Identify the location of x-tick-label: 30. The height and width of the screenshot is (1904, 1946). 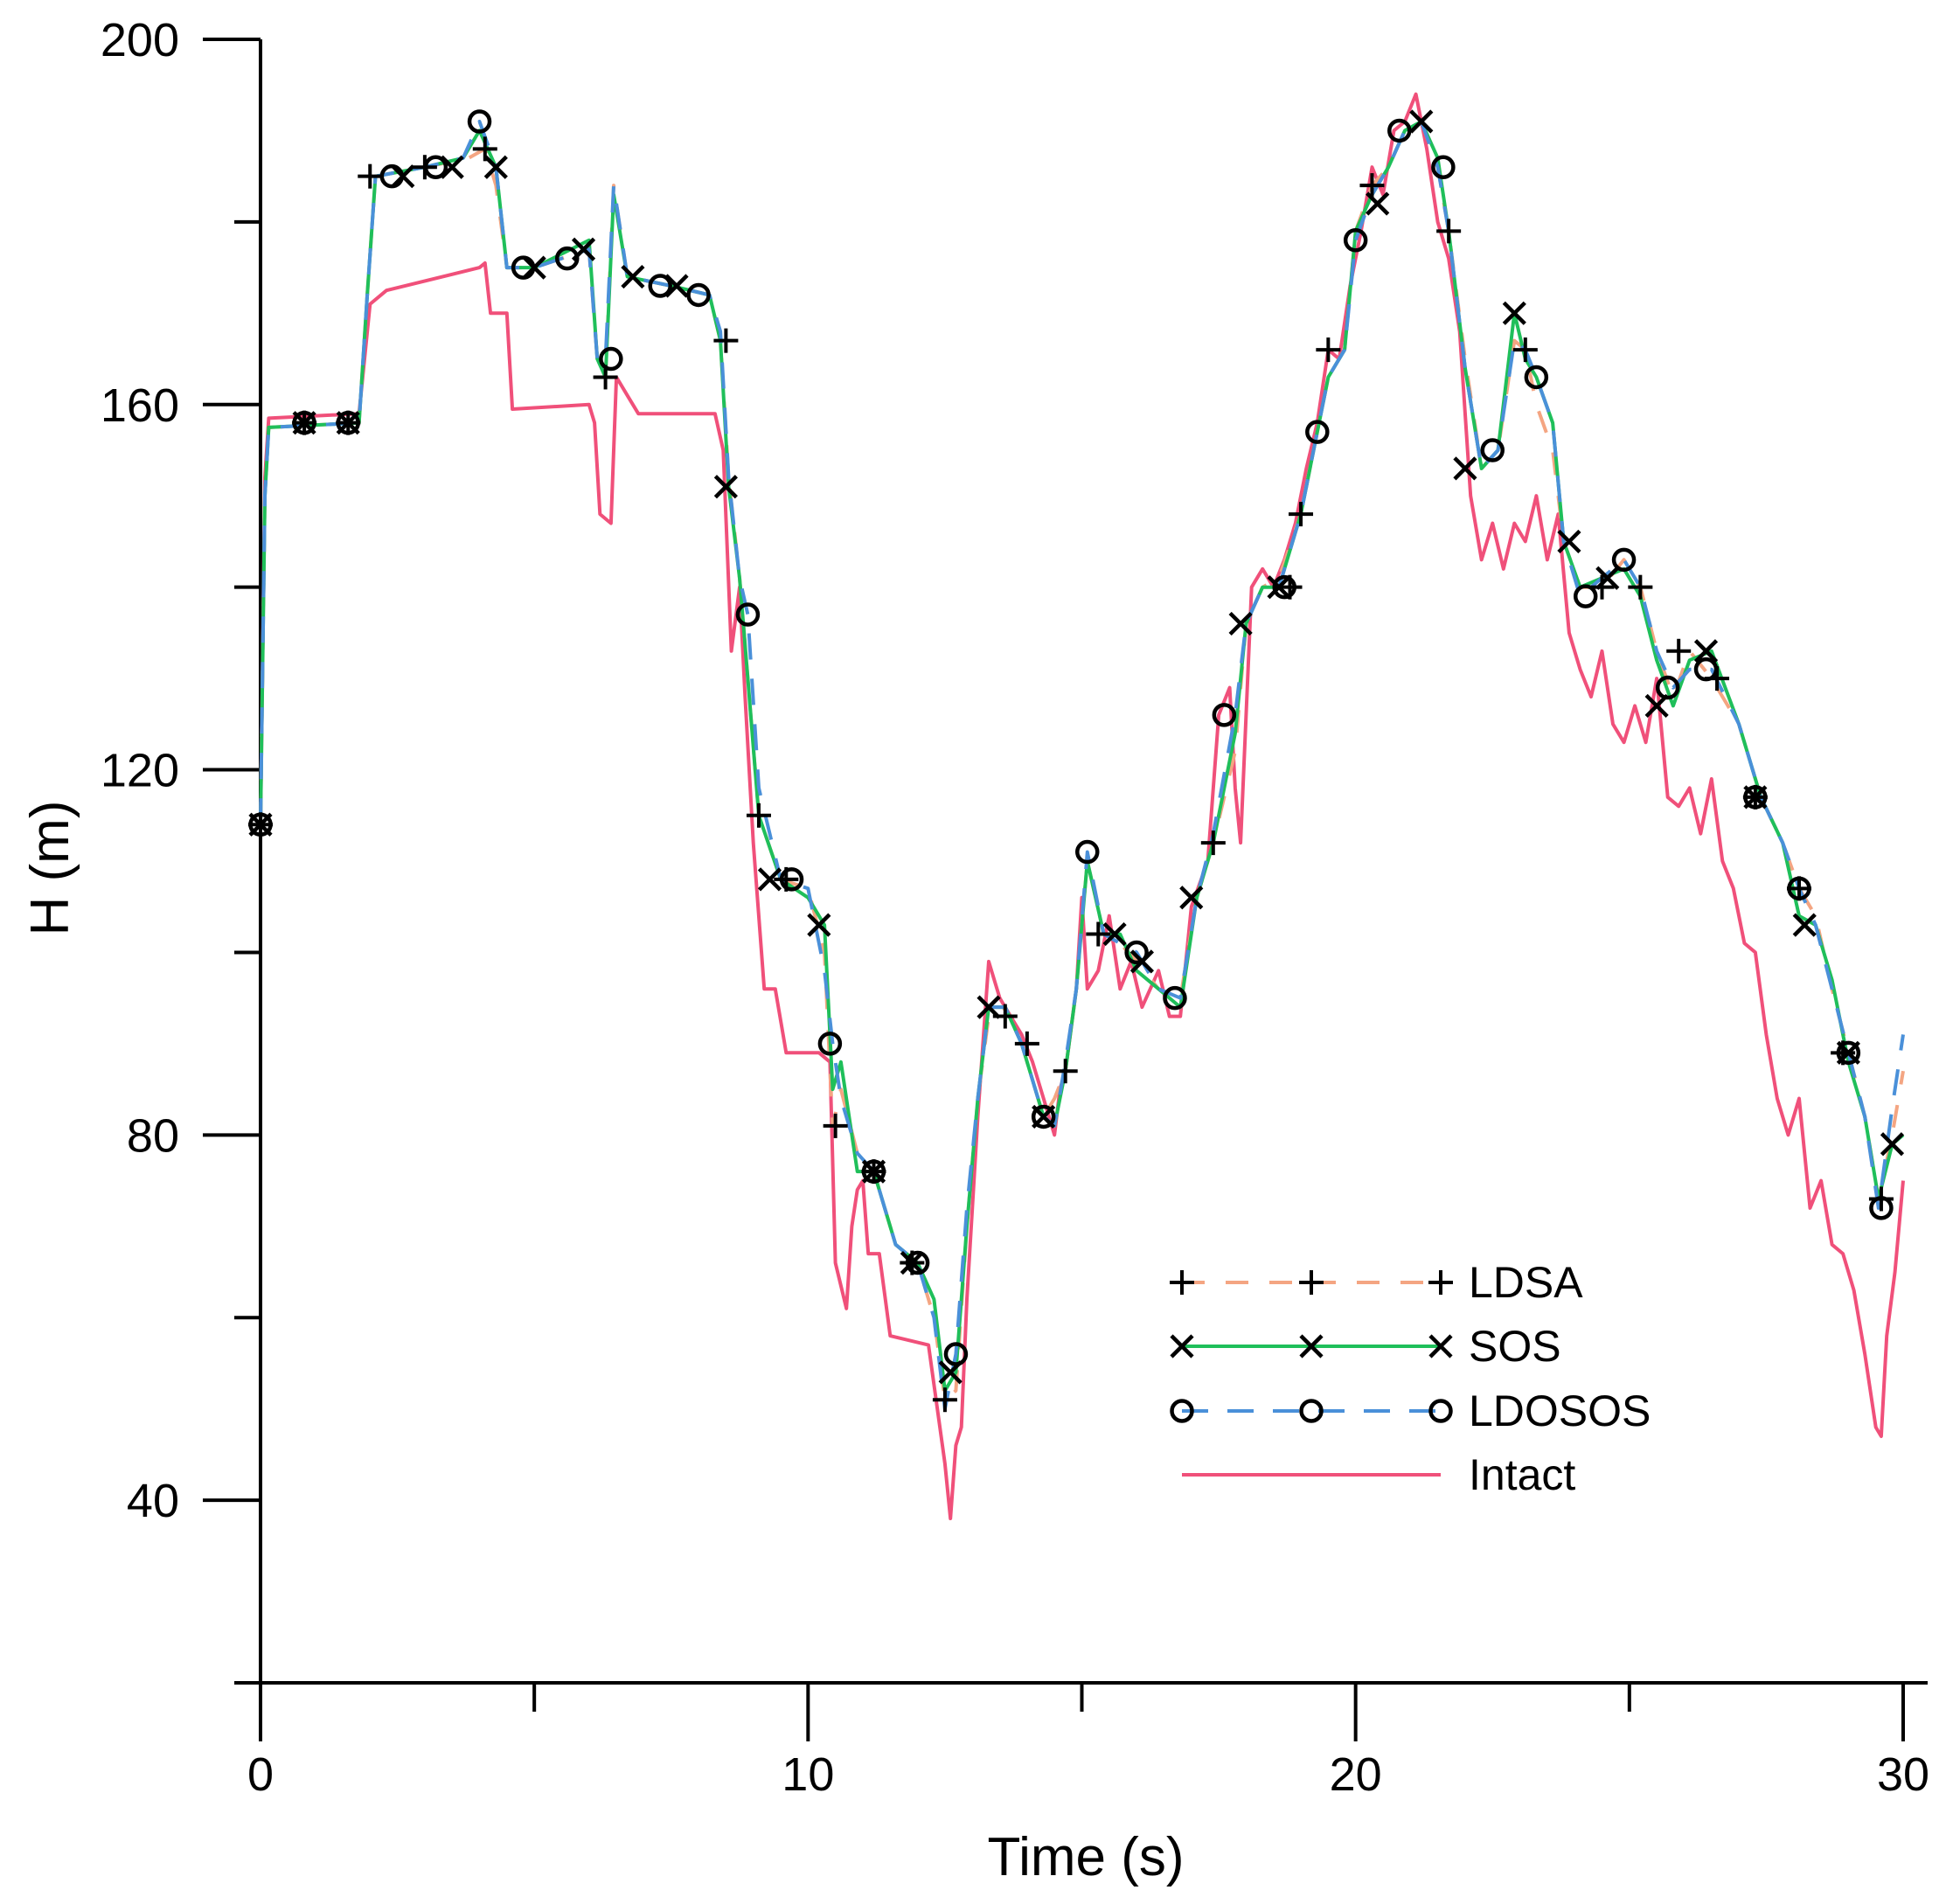
(1903, 1774).